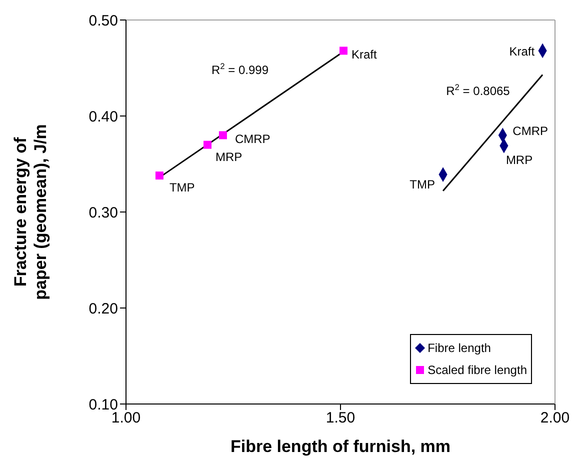 The width and height of the screenshot is (578, 470). What do you see at coordinates (30, 212) in the screenshot?
I see `y-axis-title: Fracture energy of paper (geomean), J/m` at bounding box center [30, 212].